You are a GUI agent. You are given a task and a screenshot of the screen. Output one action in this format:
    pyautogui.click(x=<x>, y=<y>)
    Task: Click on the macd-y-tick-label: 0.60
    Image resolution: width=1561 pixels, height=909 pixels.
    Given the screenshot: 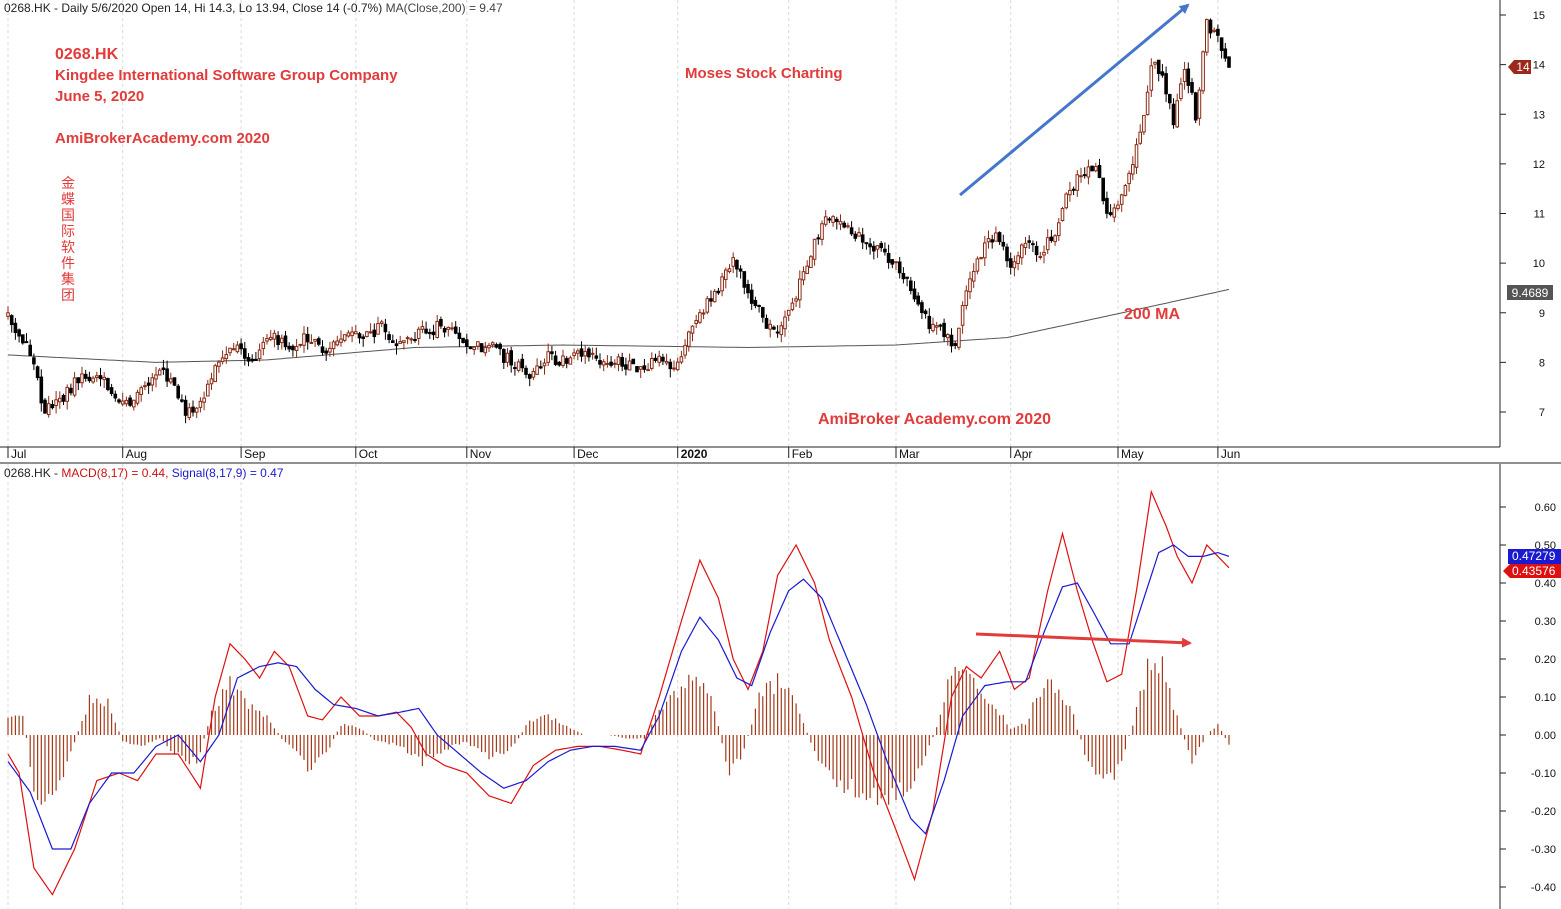 What is the action you would take?
    pyautogui.click(x=1545, y=508)
    